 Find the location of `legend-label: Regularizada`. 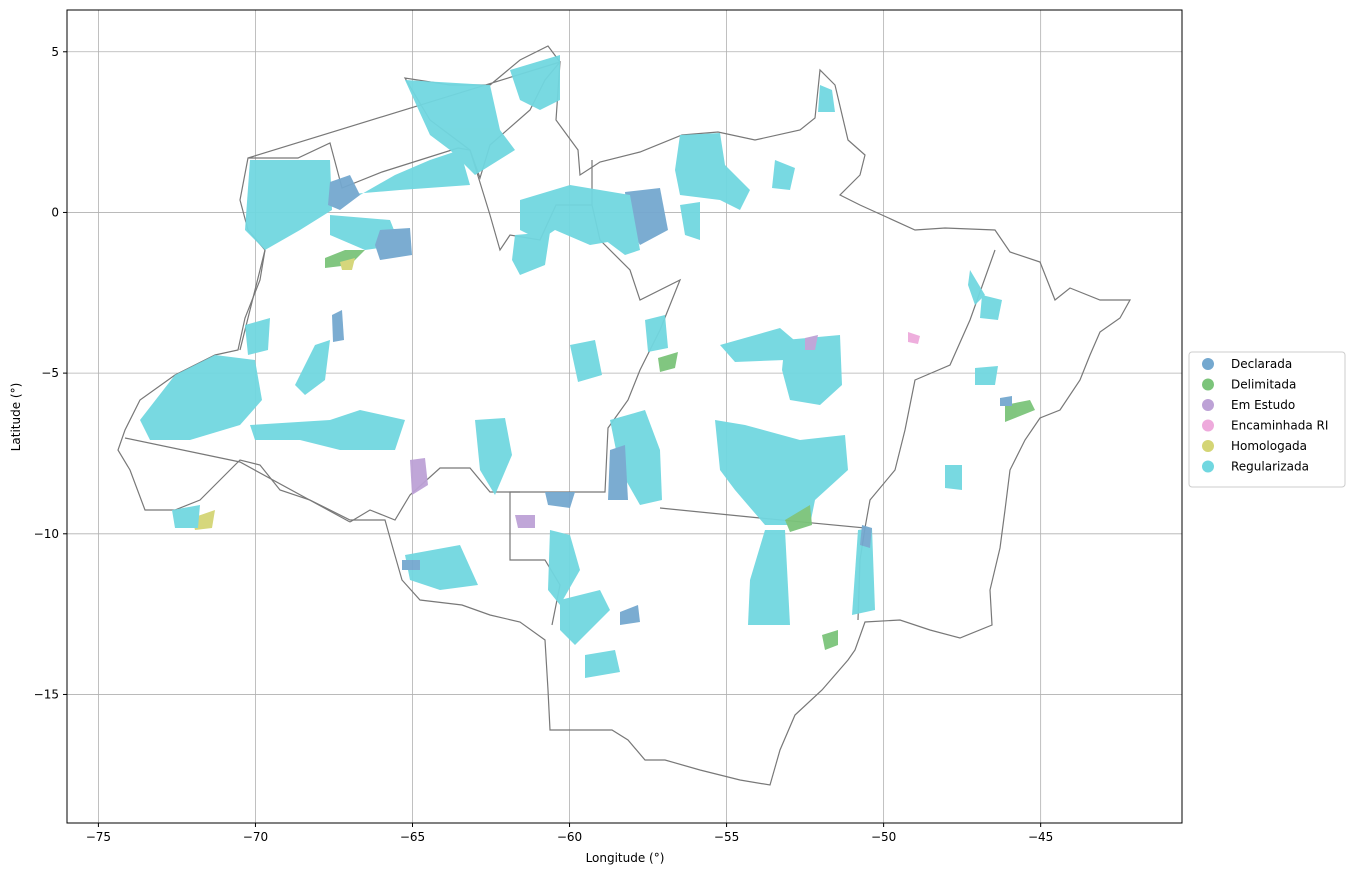

legend-label: Regularizada is located at coordinates (1270, 467).